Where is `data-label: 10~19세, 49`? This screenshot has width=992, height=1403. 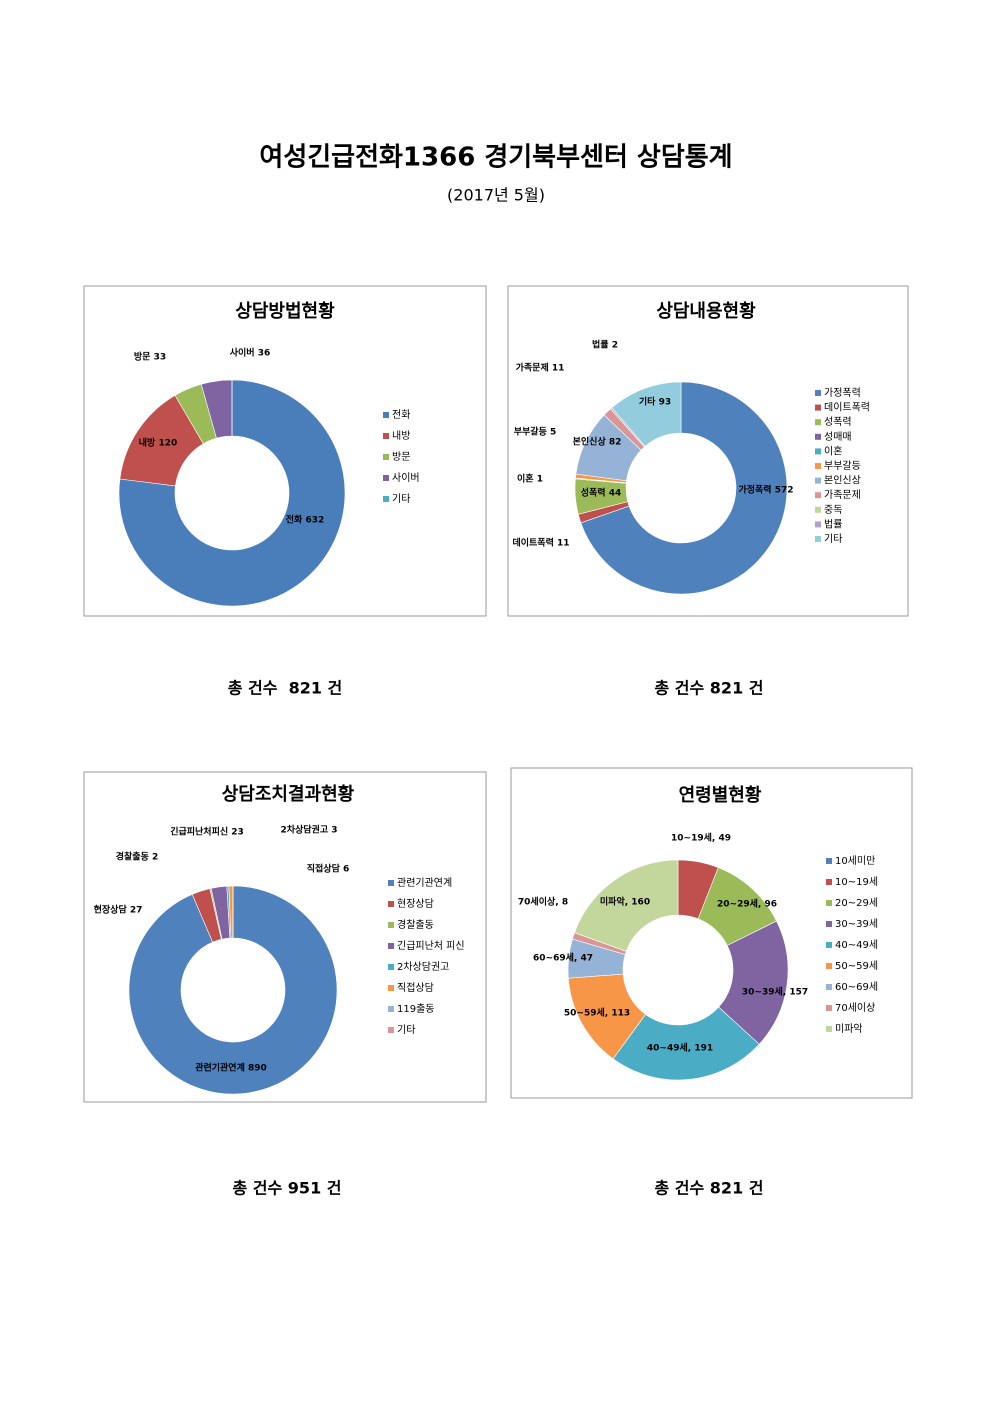
data-label: 10~19세, 49 is located at coordinates (701, 838).